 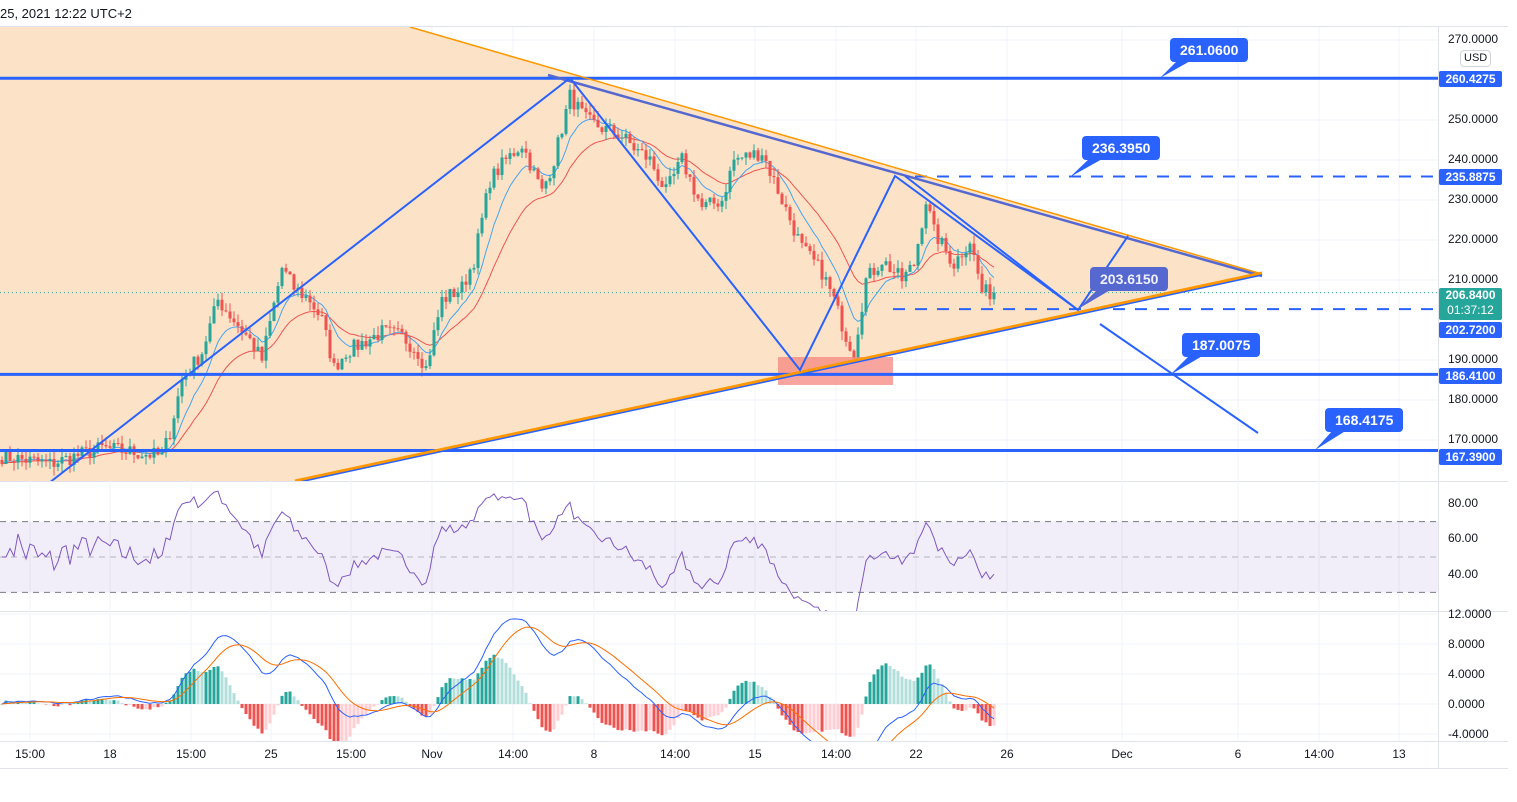 I want to click on currency-badge: USD, so click(x=1476, y=58).